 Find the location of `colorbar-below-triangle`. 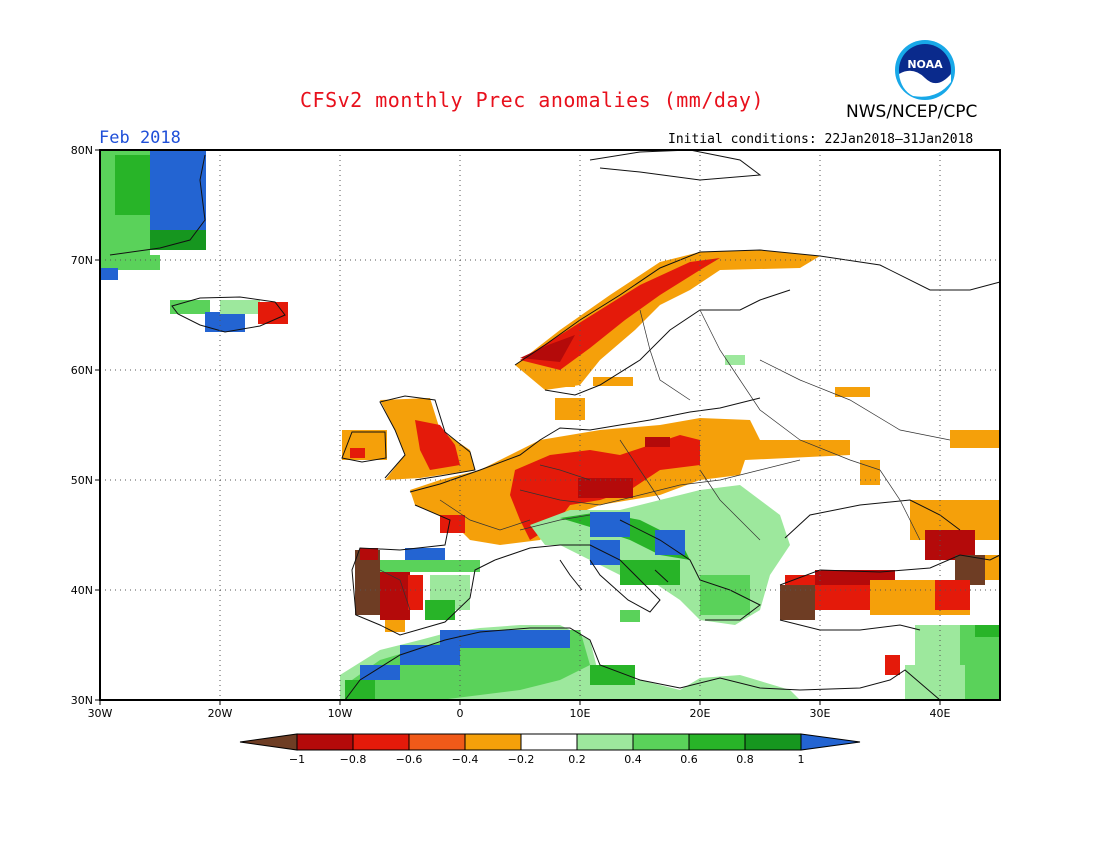

colorbar-below-triangle is located at coordinates (268, 742).